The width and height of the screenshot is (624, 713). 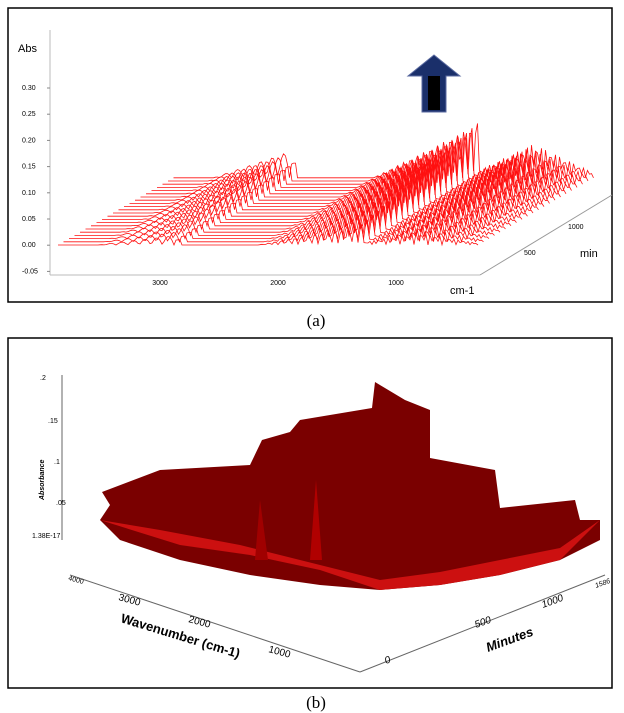 I want to click on y-tick-label: -0.05, so click(x=30, y=271).